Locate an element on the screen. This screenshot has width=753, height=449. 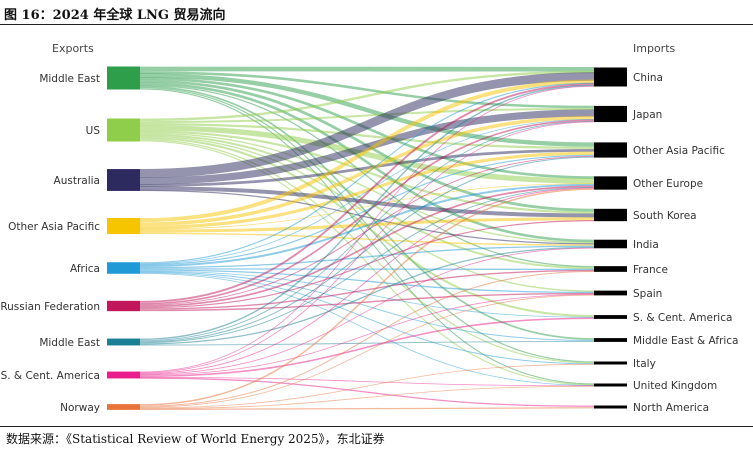
flow-other-asia-pacific-3-to-japan is located at coordinates (367, 170).